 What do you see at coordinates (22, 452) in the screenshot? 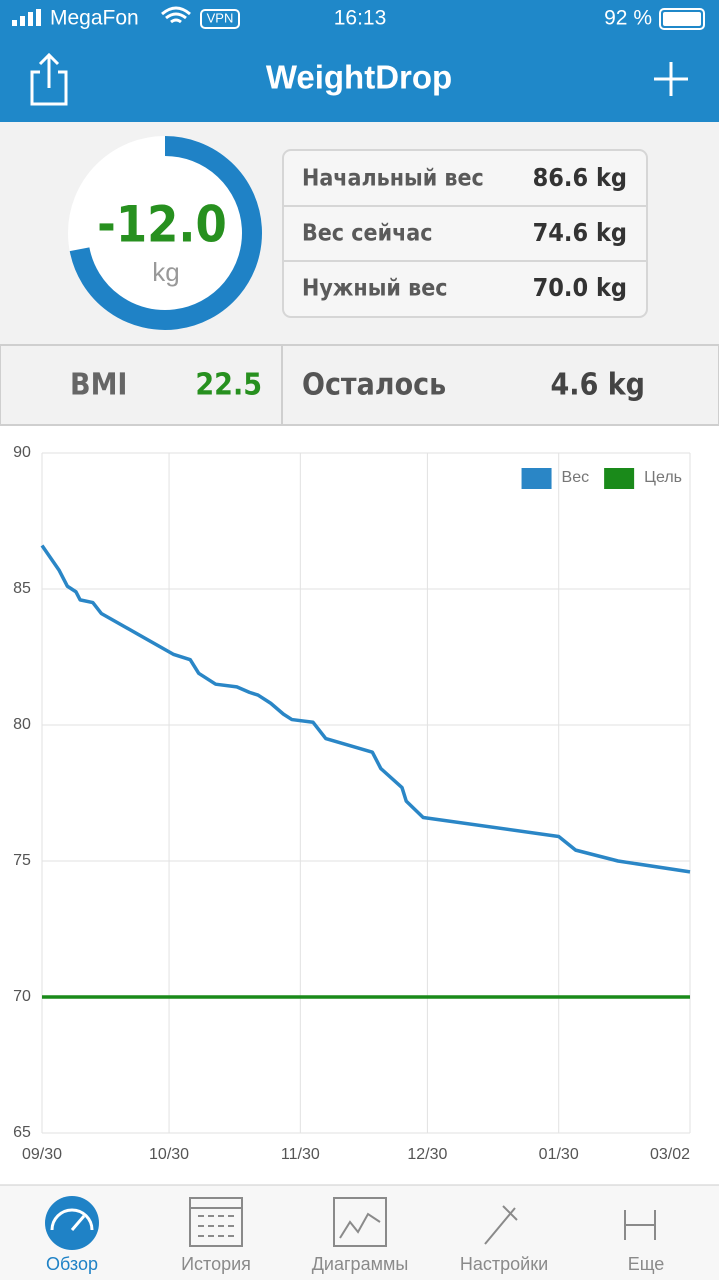
I see `y-tick-label: 90` at bounding box center [22, 452].